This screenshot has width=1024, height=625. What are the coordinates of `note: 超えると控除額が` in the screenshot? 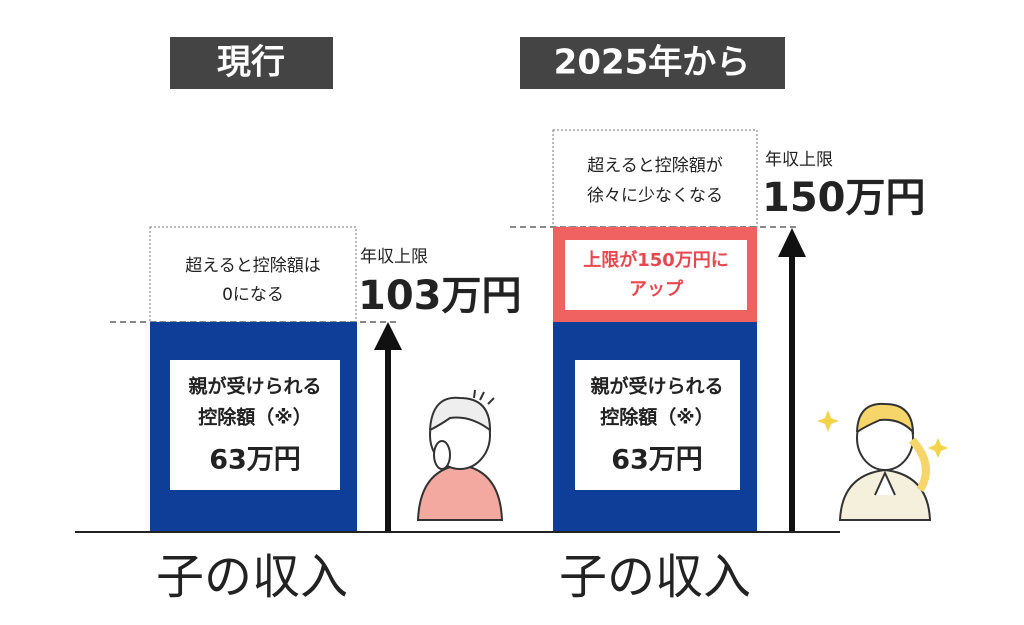 It's located at (655, 166).